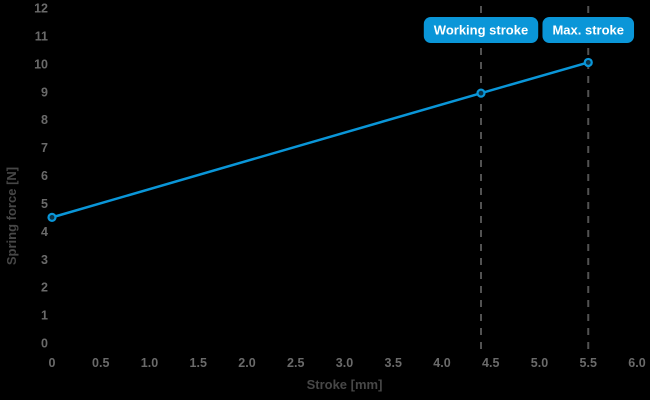  I want to click on x-tick-label: 0, so click(52, 363).